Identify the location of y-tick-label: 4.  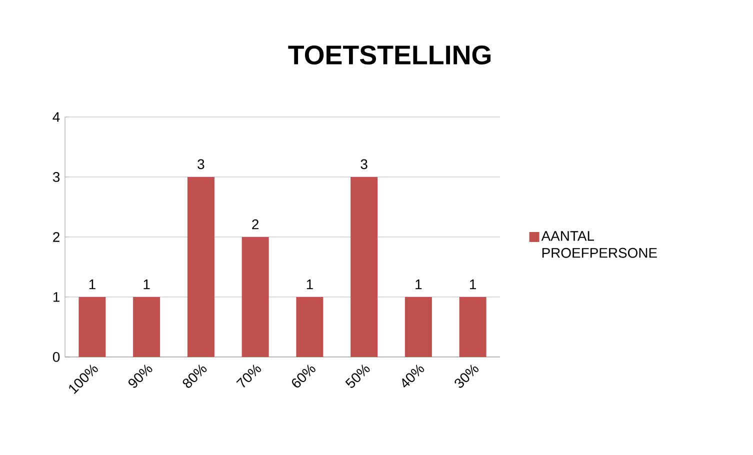
(56, 117).